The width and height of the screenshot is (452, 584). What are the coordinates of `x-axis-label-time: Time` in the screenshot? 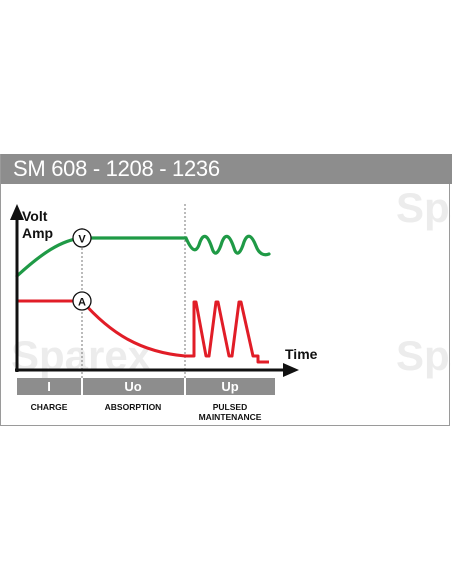 It's located at (301, 354).